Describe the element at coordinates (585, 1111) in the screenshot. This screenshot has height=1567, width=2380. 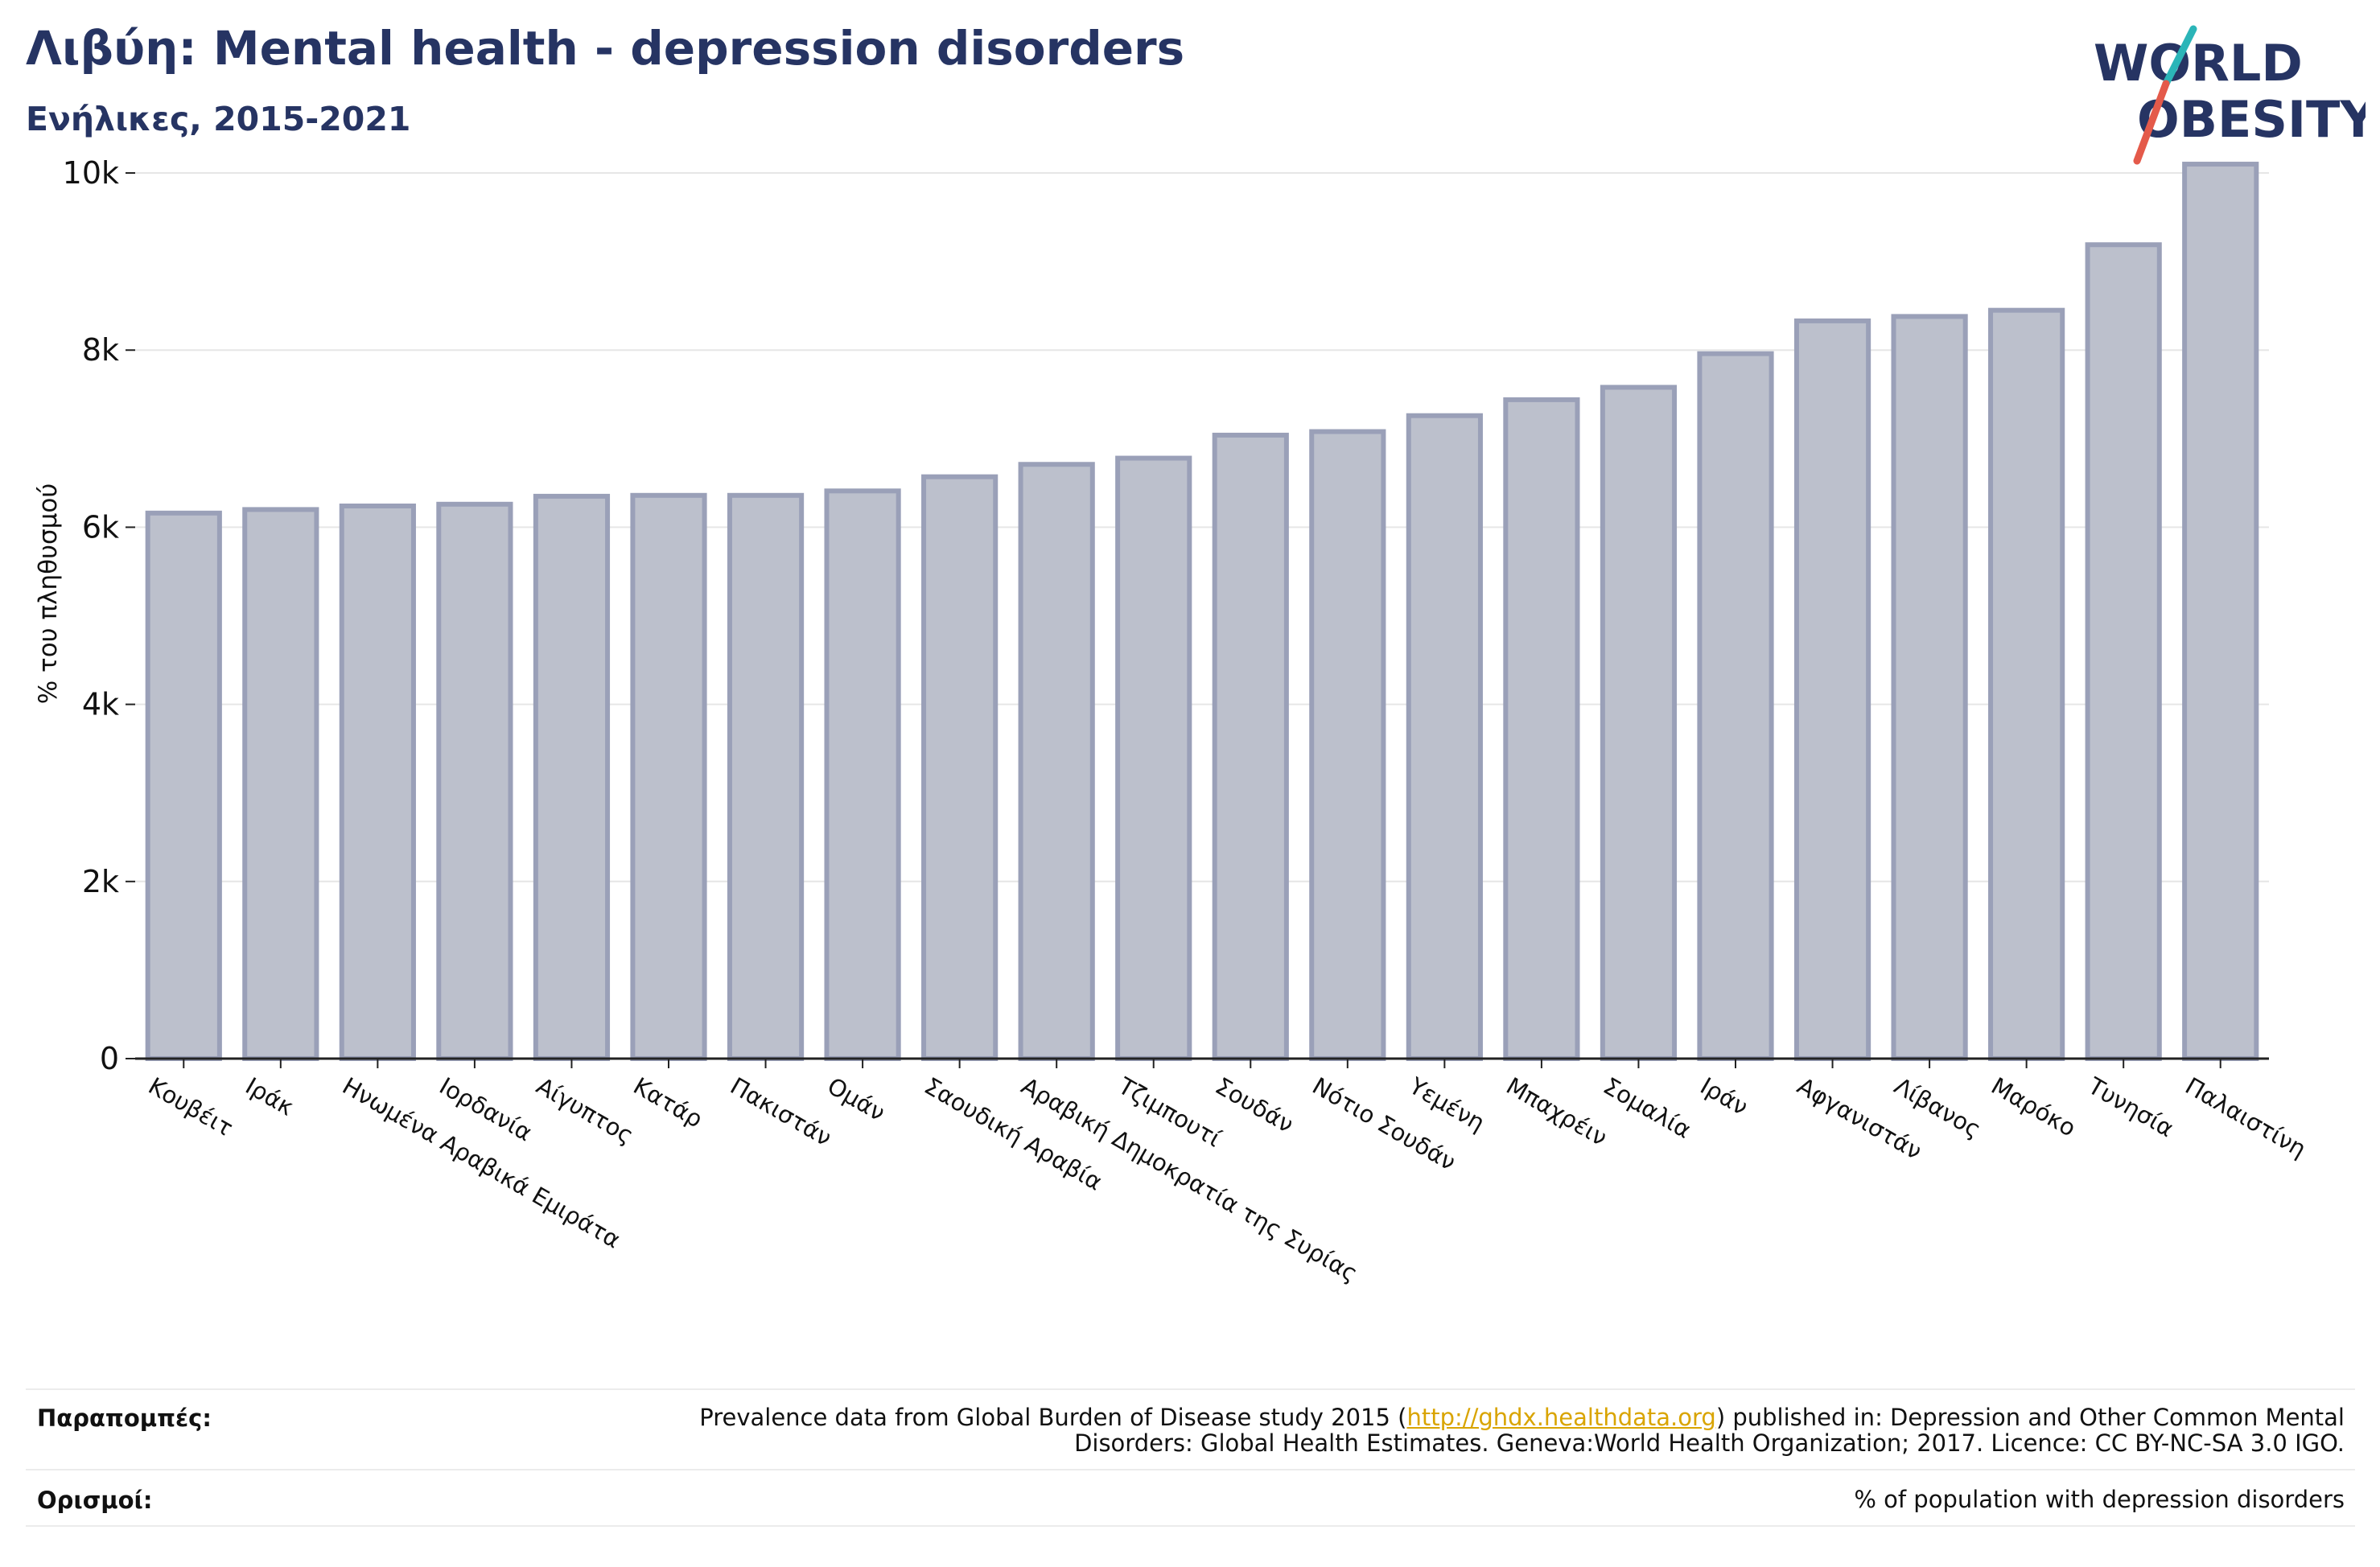
I see `x-tick-label: Αίγυπτος` at that location.